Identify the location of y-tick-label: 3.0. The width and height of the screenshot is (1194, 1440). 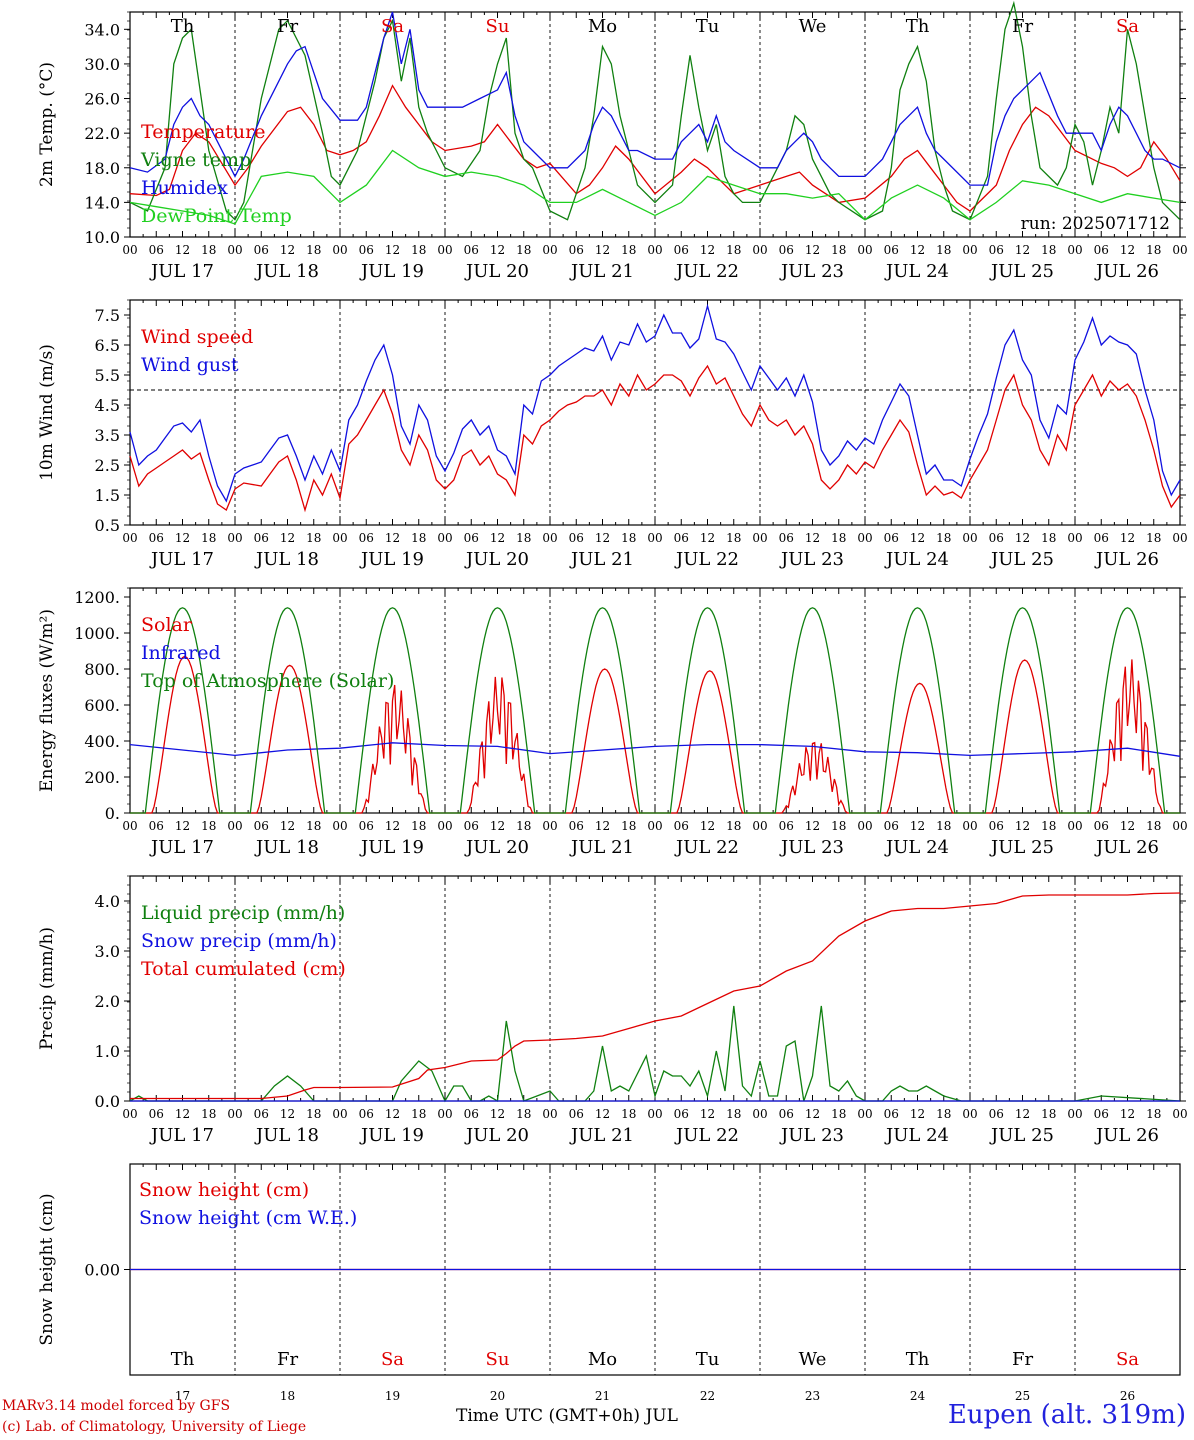
(107, 951).